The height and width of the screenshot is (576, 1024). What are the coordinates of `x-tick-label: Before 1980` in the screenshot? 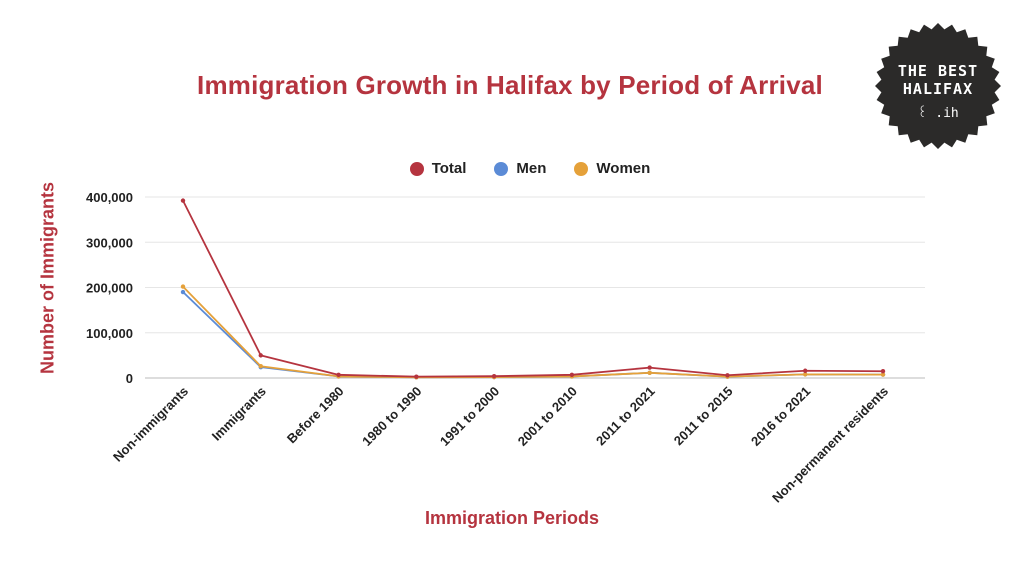 It's located at (315, 415).